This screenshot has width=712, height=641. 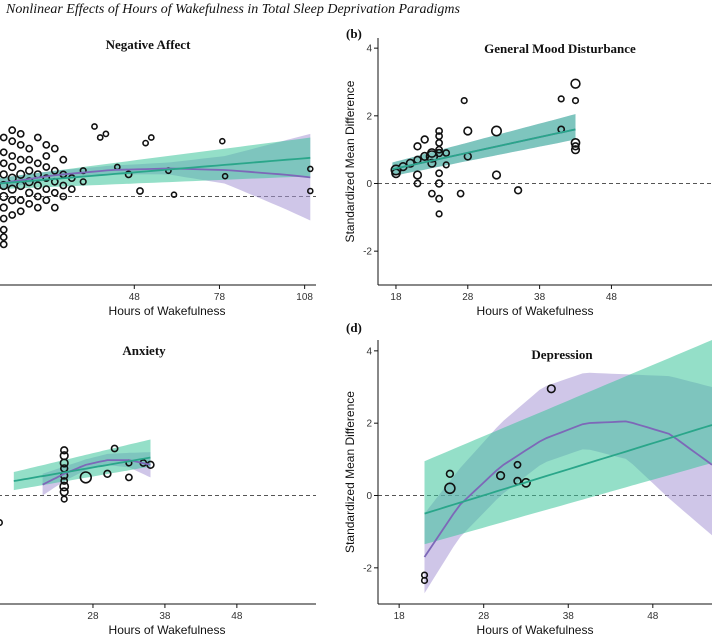 I want to click on x-tick-label: 28, so click(x=484, y=616).